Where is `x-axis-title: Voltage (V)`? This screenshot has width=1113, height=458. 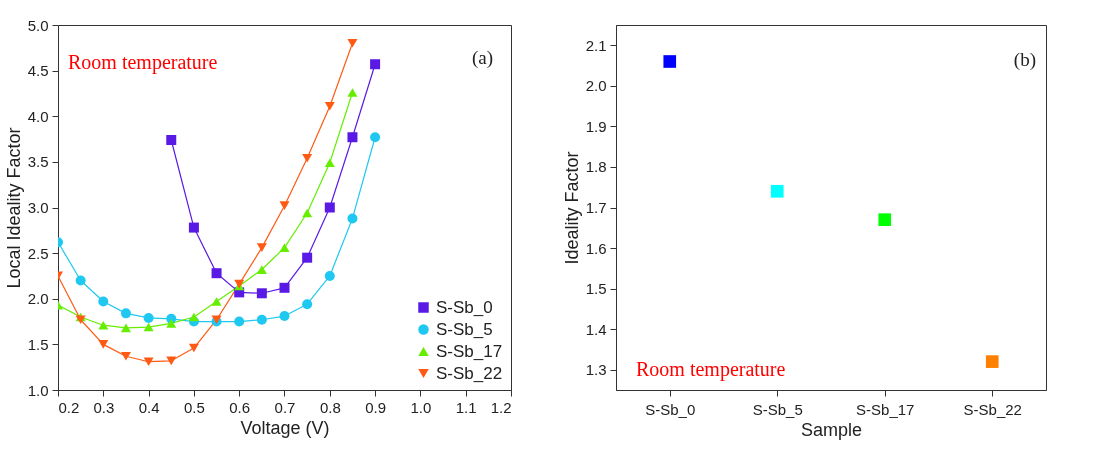
x-axis-title: Voltage (V) is located at coordinates (285, 427).